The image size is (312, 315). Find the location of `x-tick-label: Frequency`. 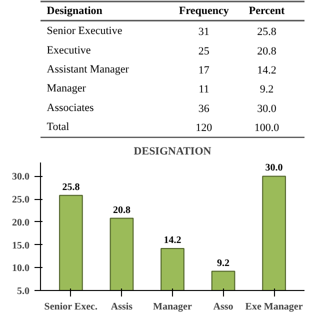

x-tick-label: Frequency is located at coordinates (204, 11).